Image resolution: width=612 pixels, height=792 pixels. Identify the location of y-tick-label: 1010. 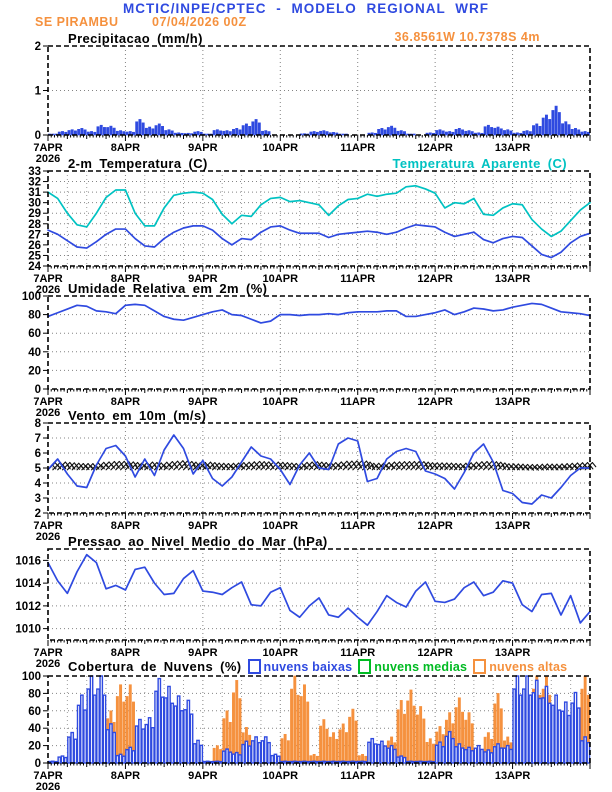
(28, 630).